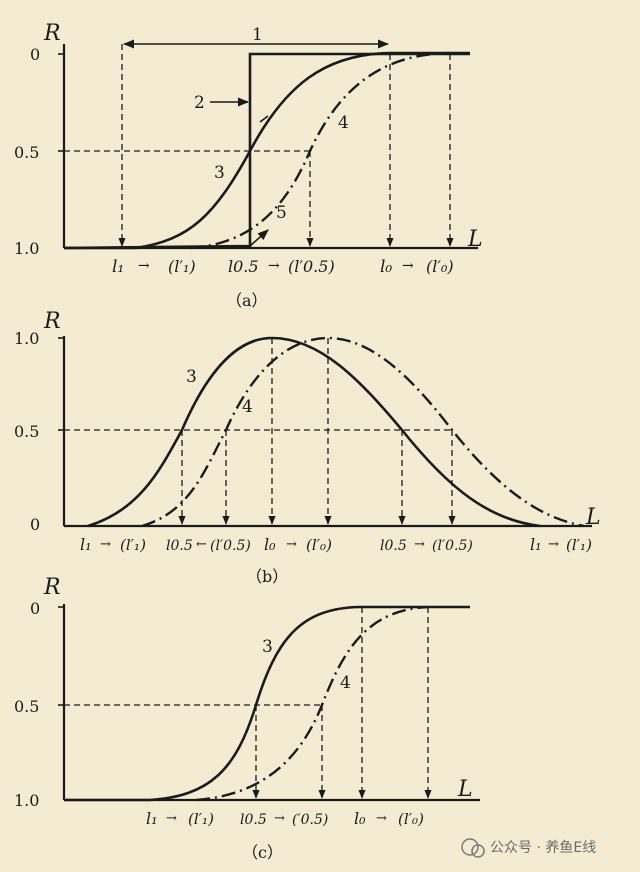 This screenshot has height=872, width=640. What do you see at coordinates (259, 238) in the screenshot?
I see `panel-a-curve-5-pointer` at bounding box center [259, 238].